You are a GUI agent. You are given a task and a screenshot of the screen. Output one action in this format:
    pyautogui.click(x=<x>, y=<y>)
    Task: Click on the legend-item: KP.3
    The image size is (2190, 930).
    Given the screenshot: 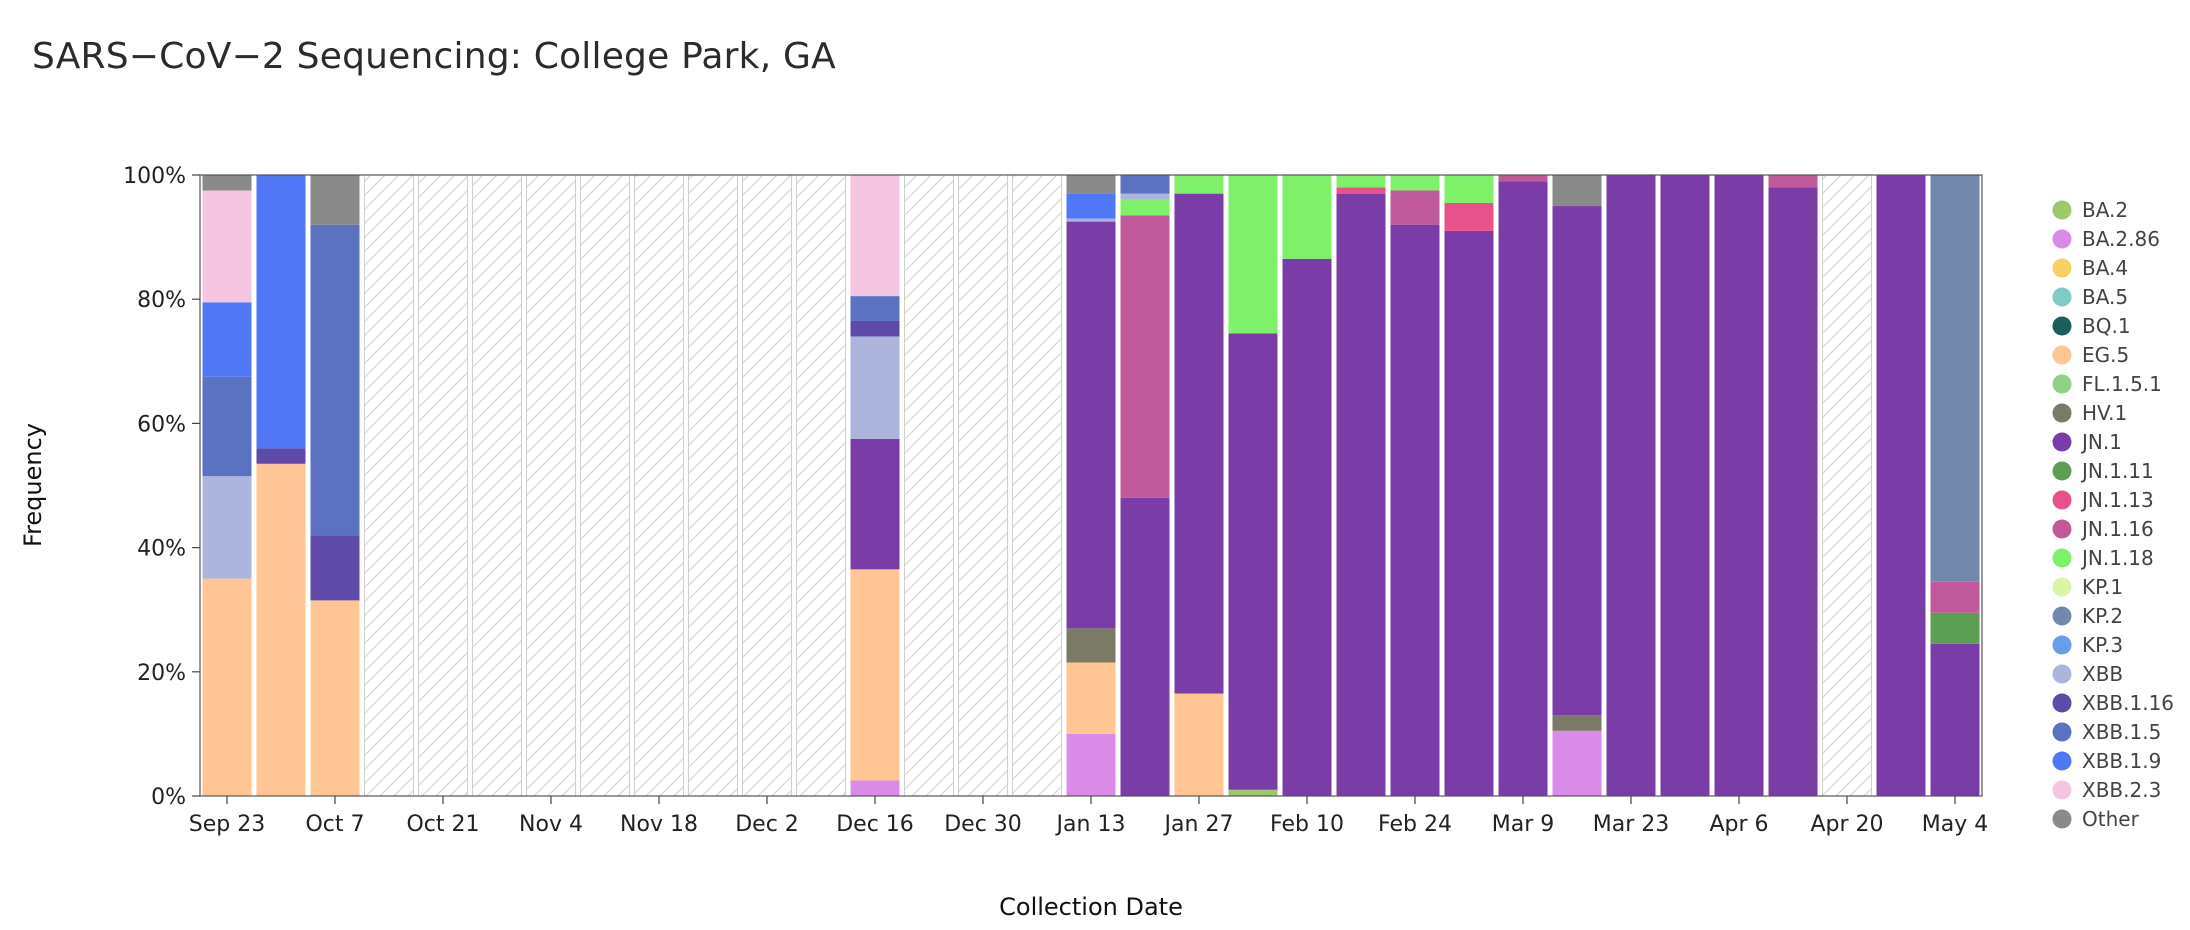 What is the action you would take?
    pyautogui.click(x=2088, y=645)
    